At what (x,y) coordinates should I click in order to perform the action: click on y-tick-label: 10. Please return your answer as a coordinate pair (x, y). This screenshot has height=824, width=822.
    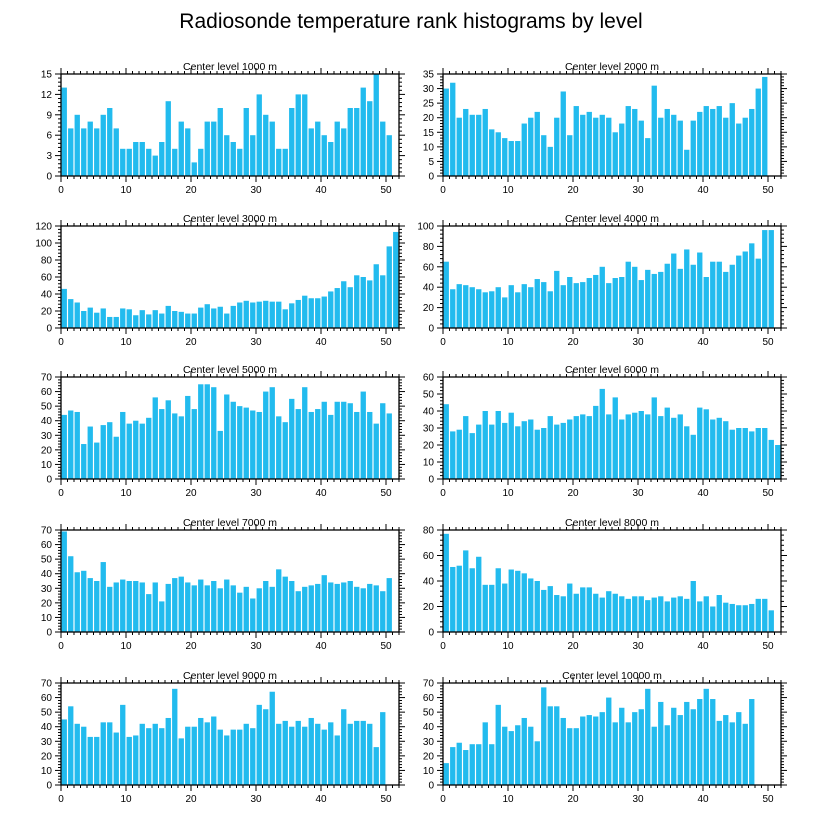
    Looking at the image, I should click on (429, 147).